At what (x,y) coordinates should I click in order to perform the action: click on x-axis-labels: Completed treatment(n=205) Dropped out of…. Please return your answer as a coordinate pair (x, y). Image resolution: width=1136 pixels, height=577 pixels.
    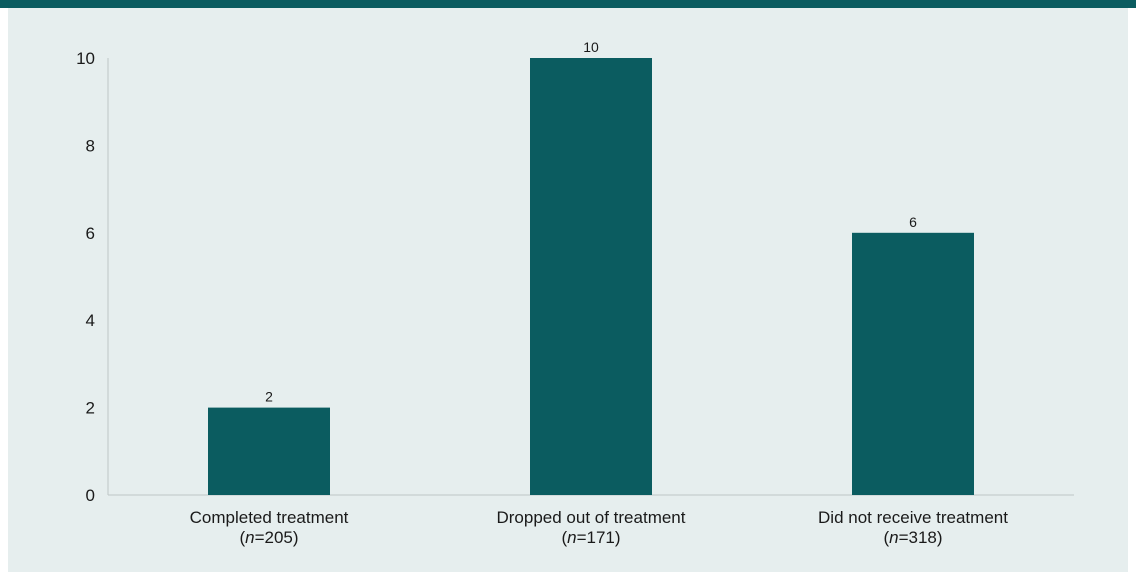
    Looking at the image, I should click on (599, 527).